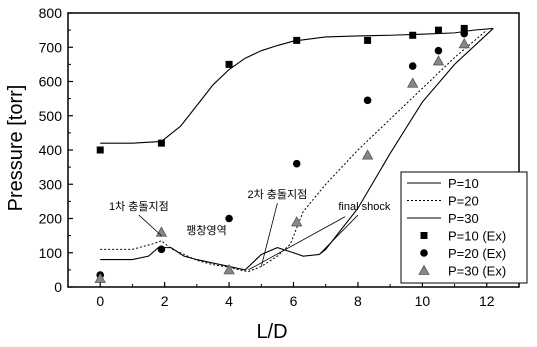 The width and height of the screenshot is (537, 347). What do you see at coordinates (358, 301) in the screenshot?
I see `x-tick-label: 8` at bounding box center [358, 301].